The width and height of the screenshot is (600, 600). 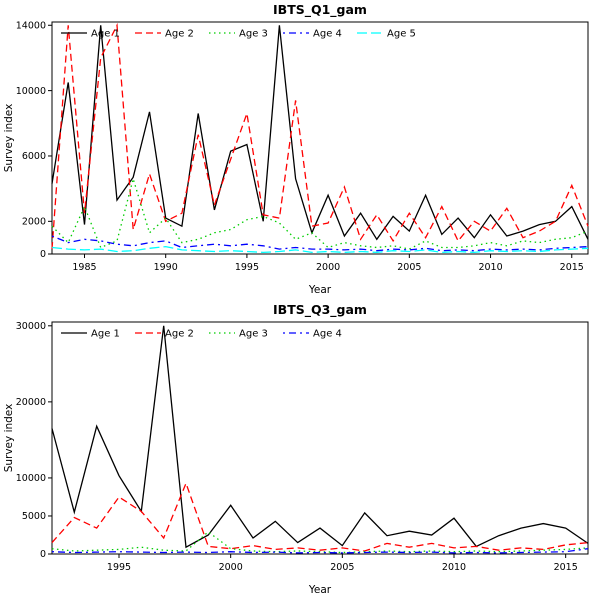 I want to click on y-tick-label: 2000, so click(x=34, y=222).